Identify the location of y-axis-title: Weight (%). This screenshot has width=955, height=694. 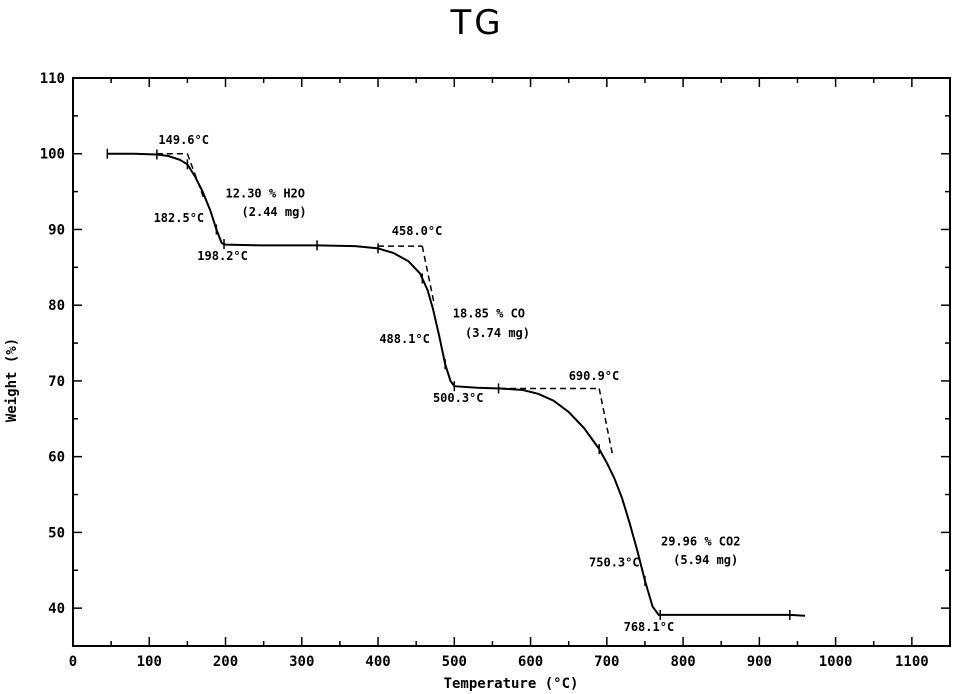
(12, 380).